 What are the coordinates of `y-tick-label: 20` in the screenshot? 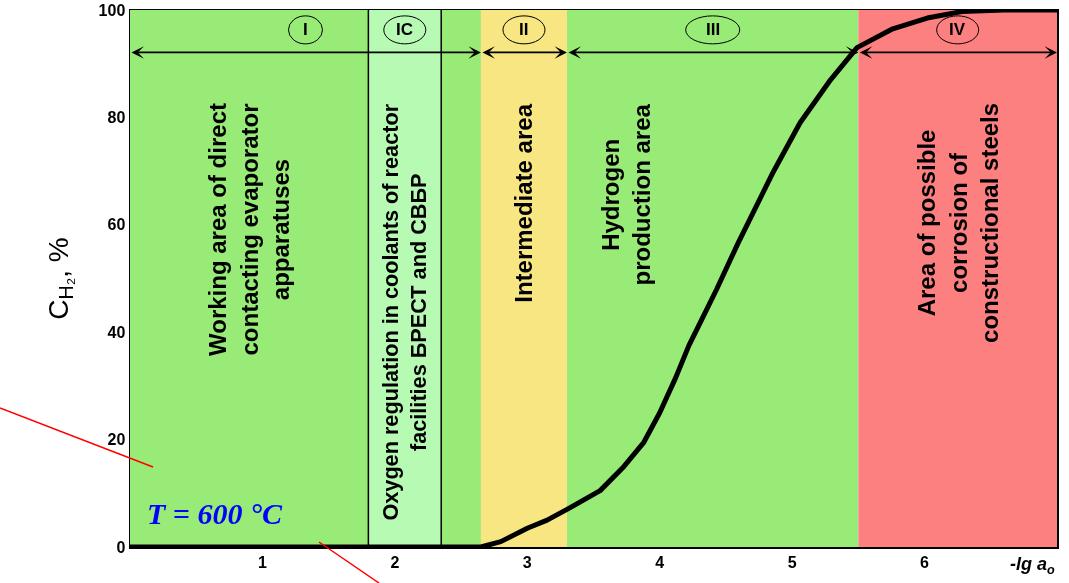 It's located at (116, 440).